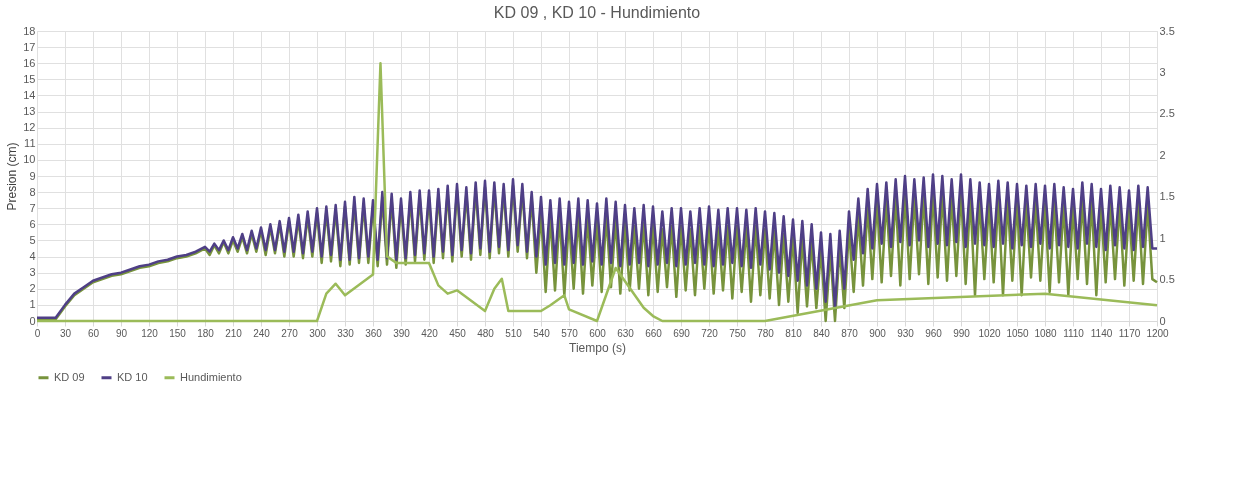 Image resolution: width=1234 pixels, height=504 pixels. Describe the element at coordinates (738, 333) in the screenshot. I see `x-tick-label: 750` at that location.